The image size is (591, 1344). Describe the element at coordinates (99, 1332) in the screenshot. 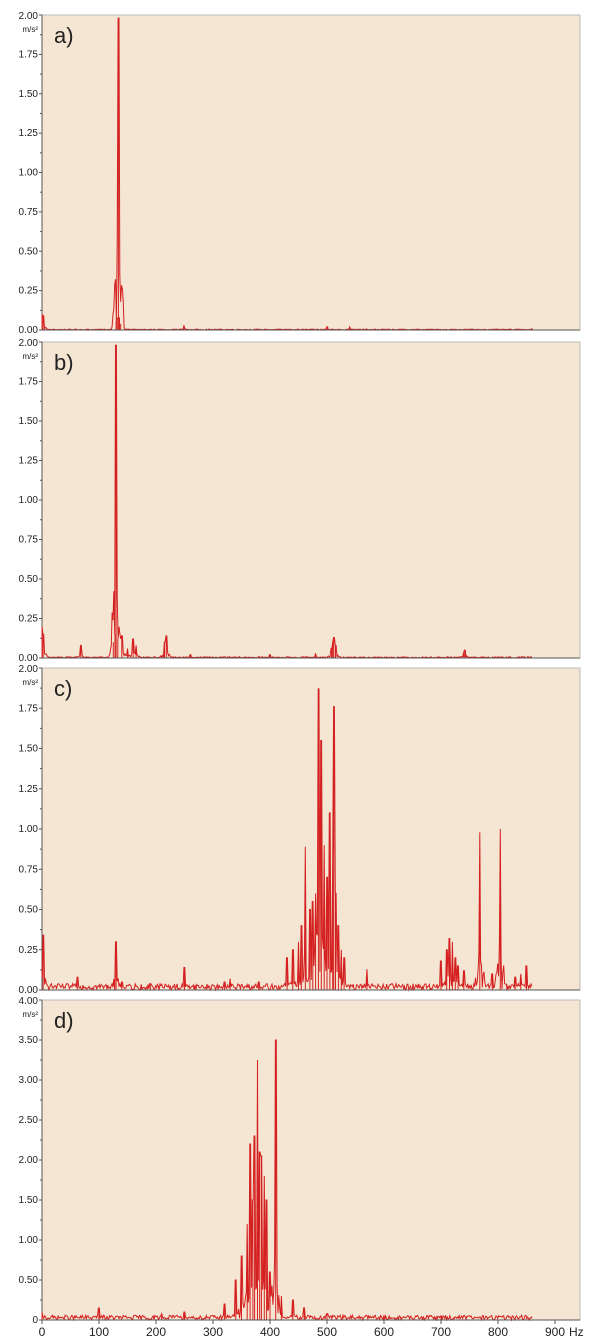

I see `x-tick-label: 100` at that location.